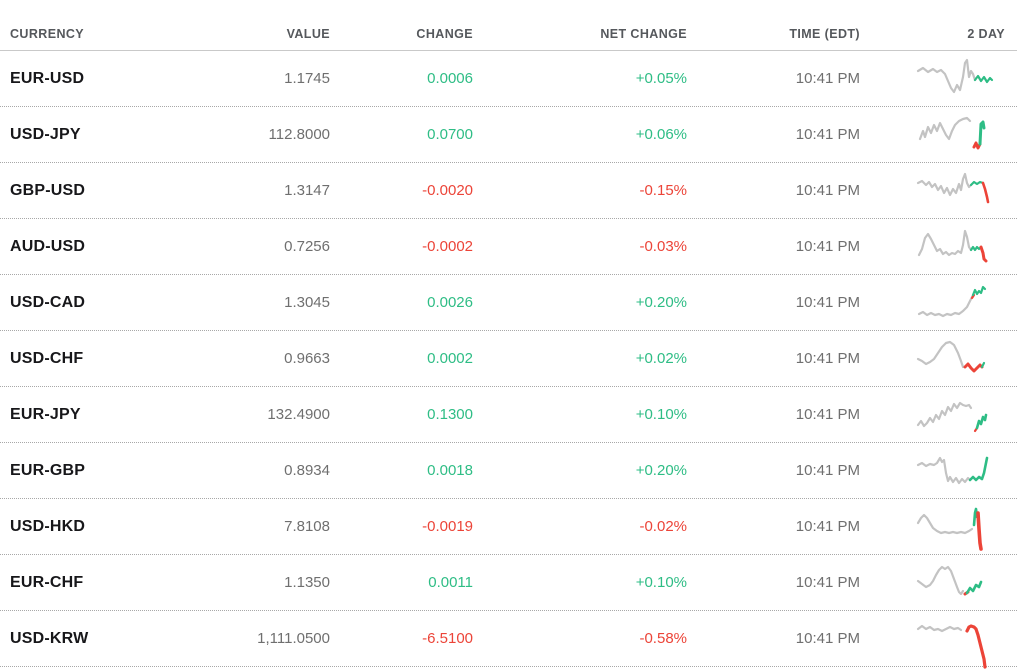  What do you see at coordinates (643, 34) in the screenshot?
I see `column-header-net-change: NET CHANGE` at bounding box center [643, 34].